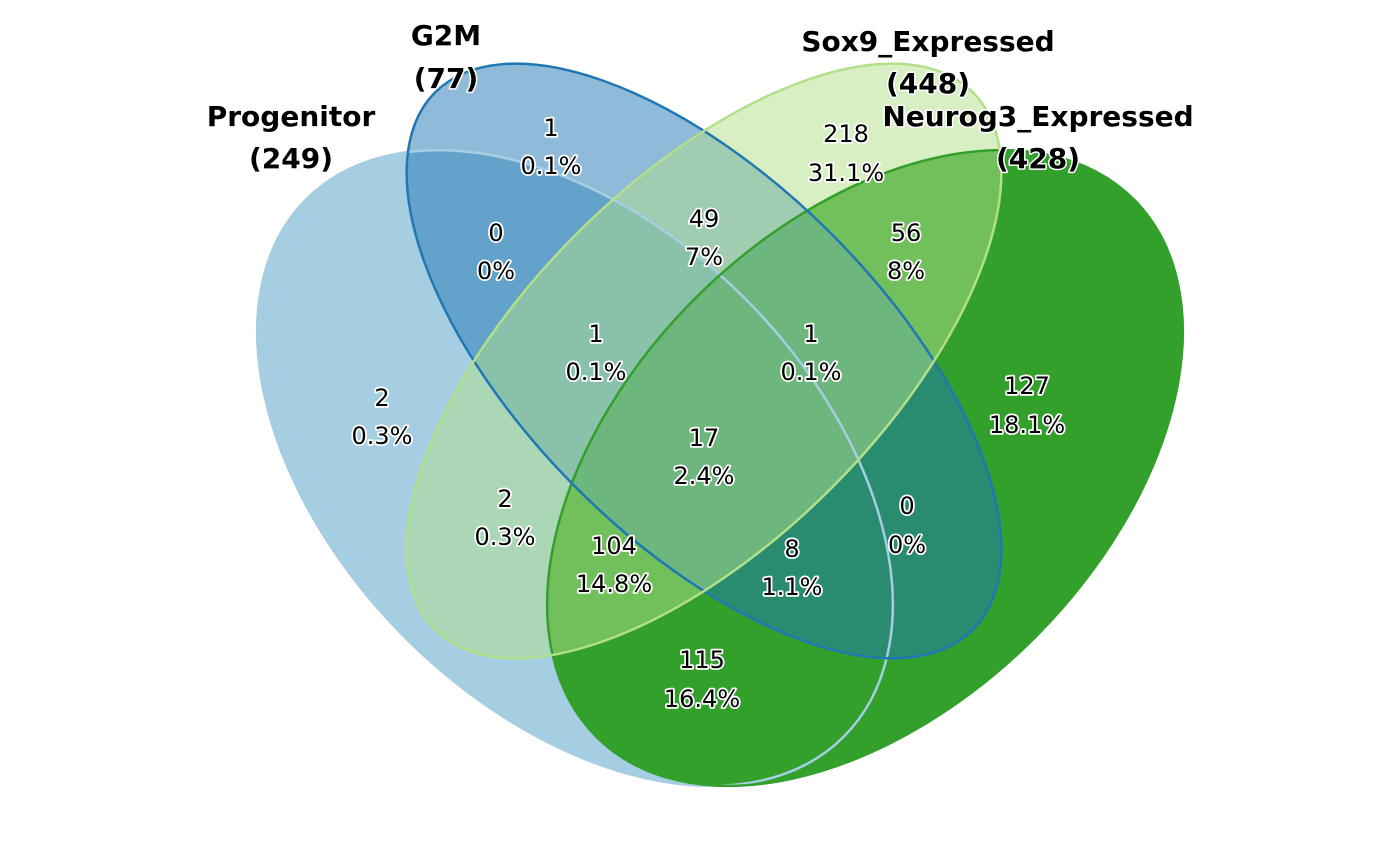 This screenshot has height=866, width=1400. What do you see at coordinates (496, 271) in the screenshot?
I see `region-percent-progenitor-g2m: 0%` at bounding box center [496, 271].